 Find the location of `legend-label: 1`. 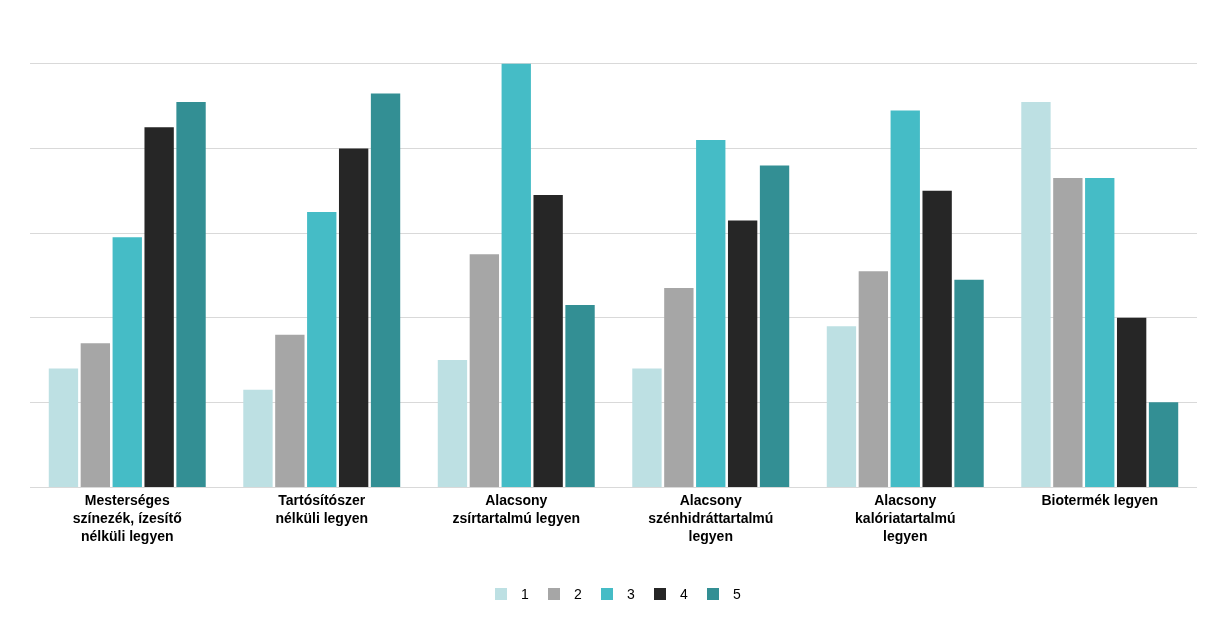

legend-label: 1 is located at coordinates (525, 594).